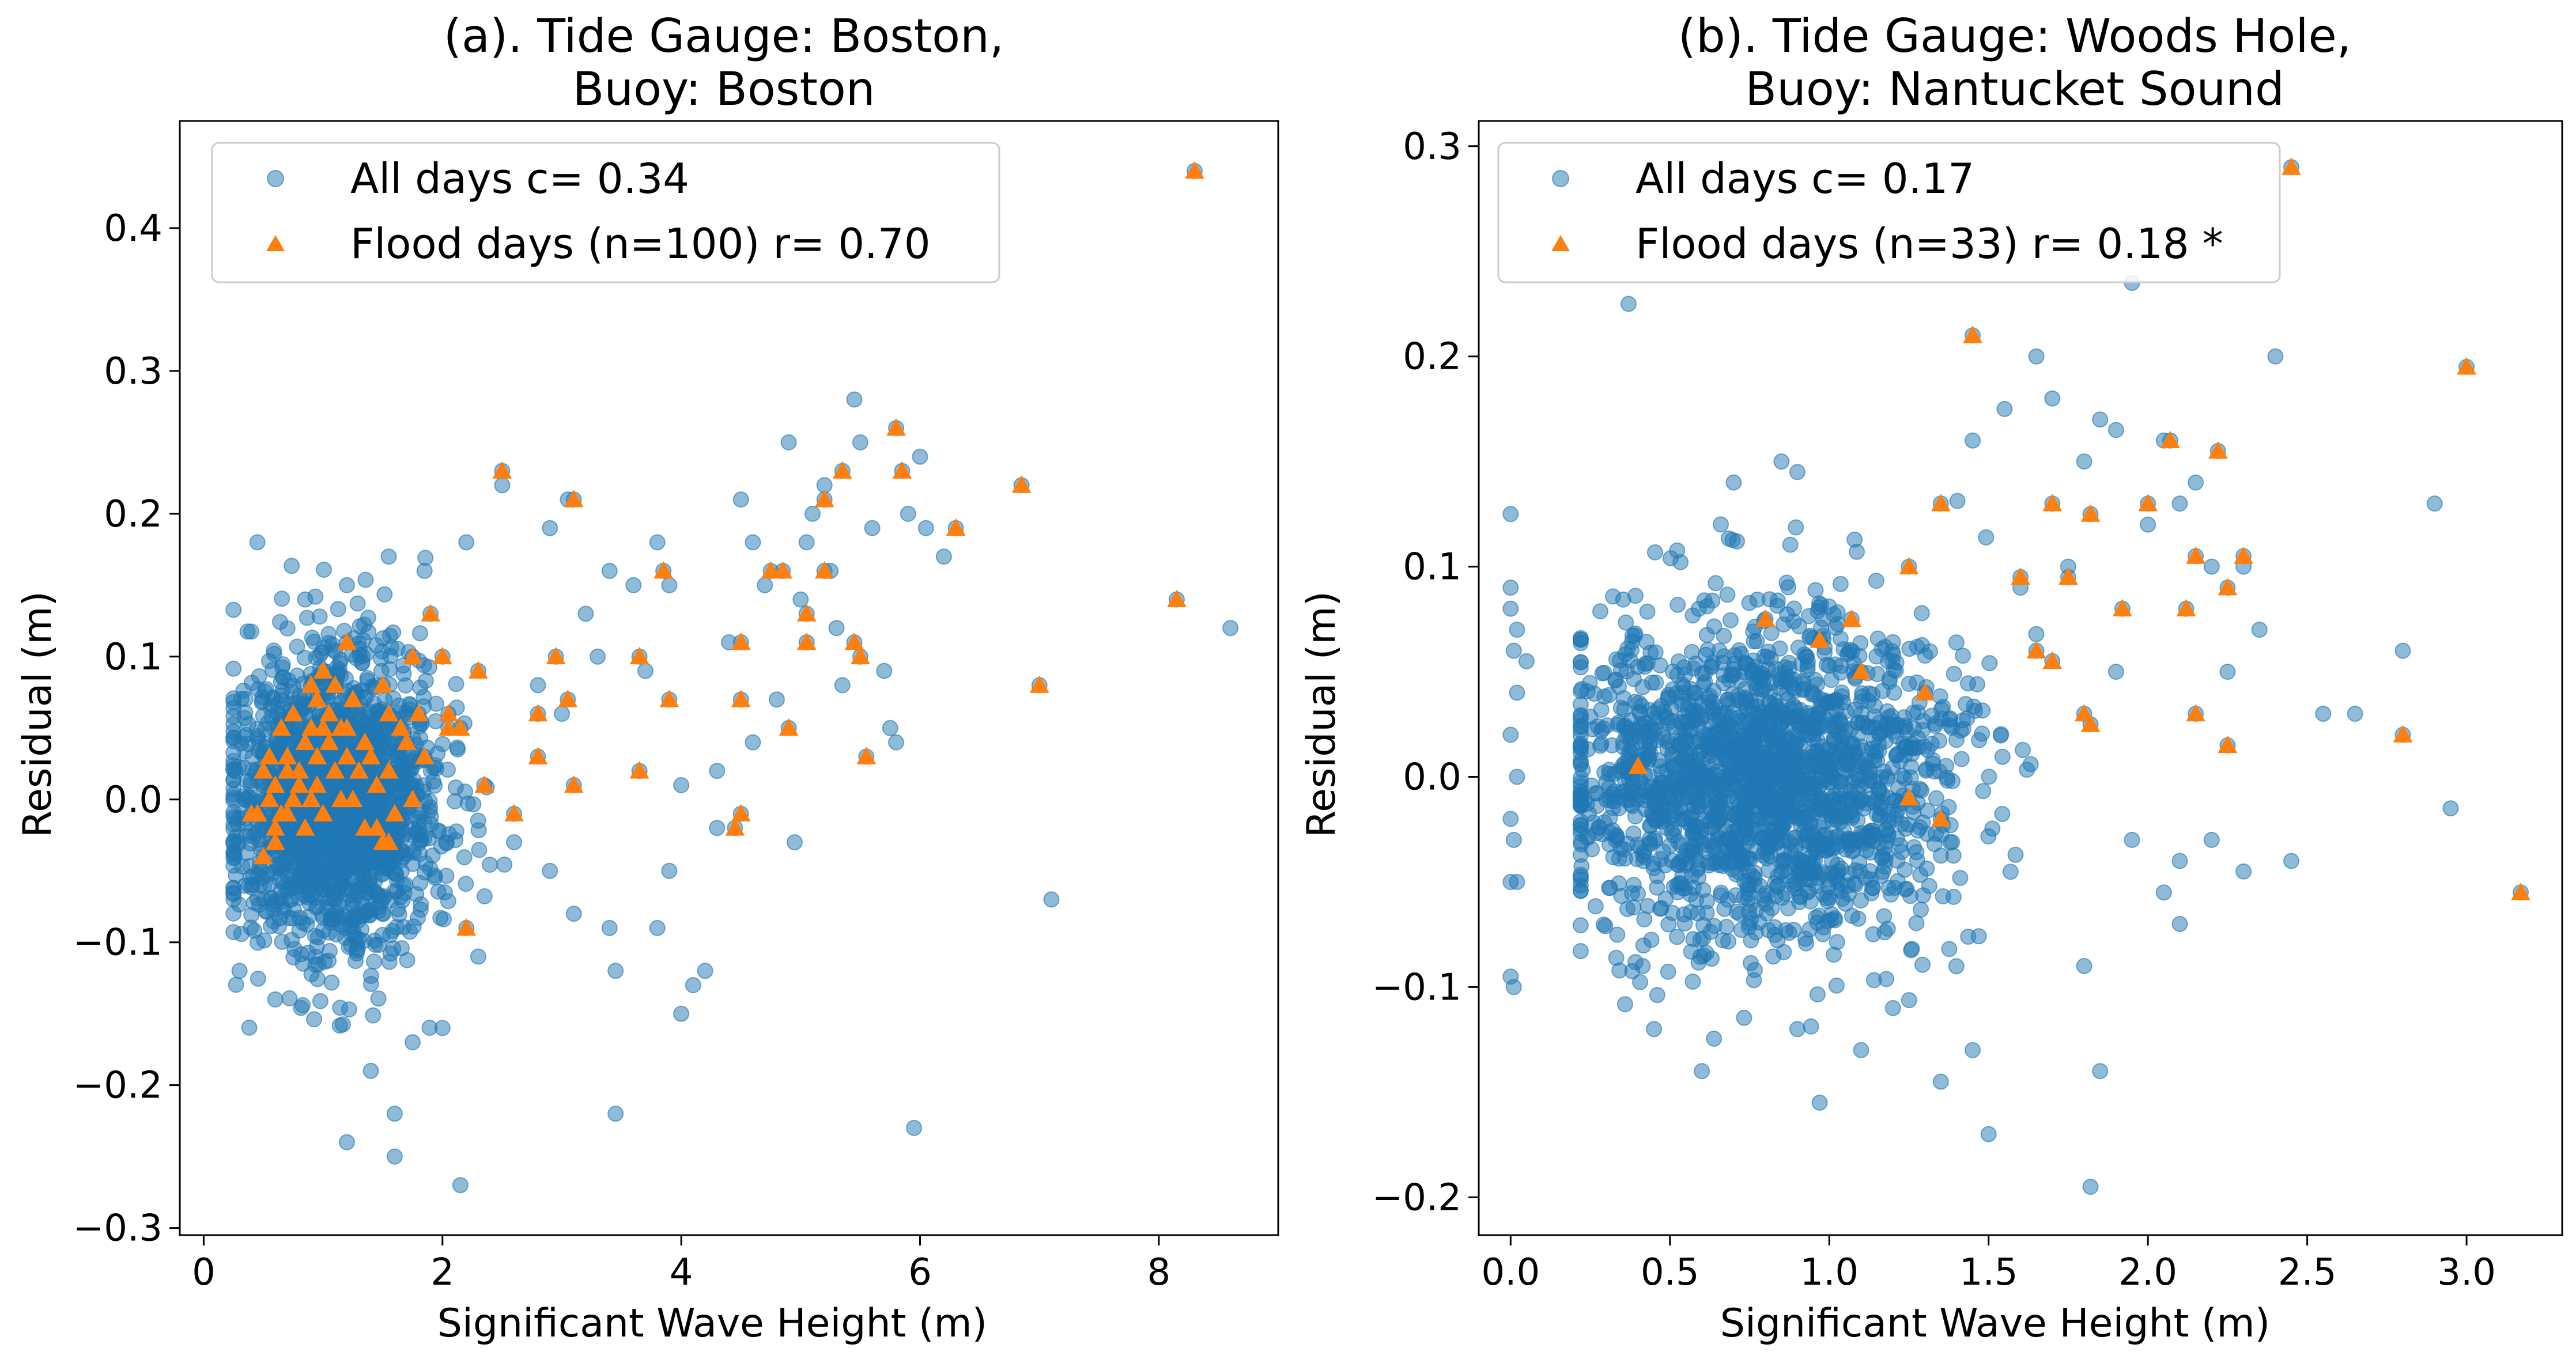 Image resolution: width=2576 pixels, height=1363 pixels. I want to click on panel-b-legend-label-flood-days: Flood days (n=33) r= 0.18 *, so click(1929, 243).